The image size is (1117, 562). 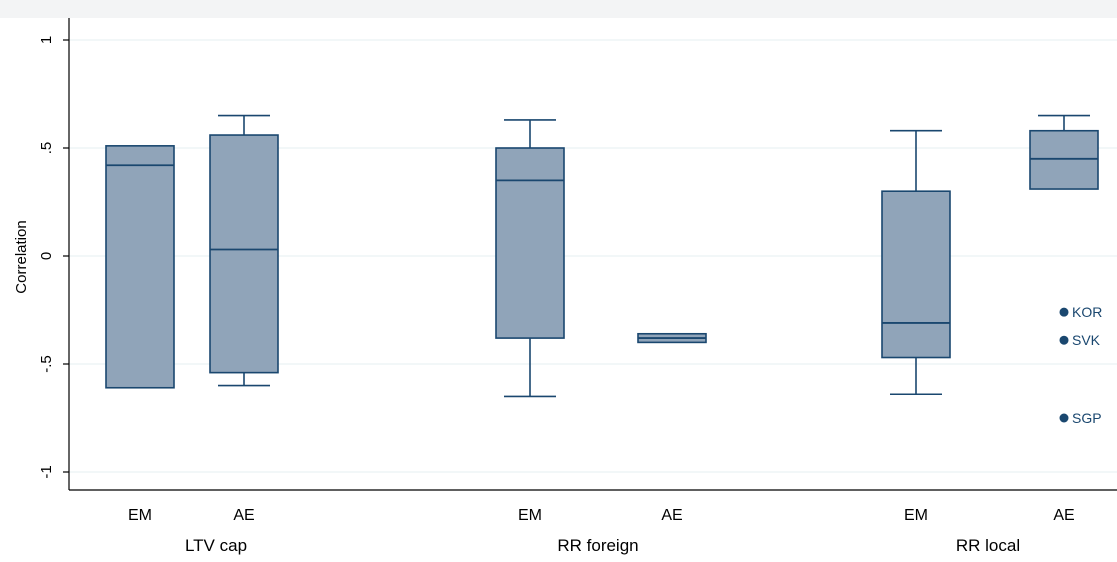 What do you see at coordinates (46, 471) in the screenshot?
I see `y-tick-label: -1` at bounding box center [46, 471].